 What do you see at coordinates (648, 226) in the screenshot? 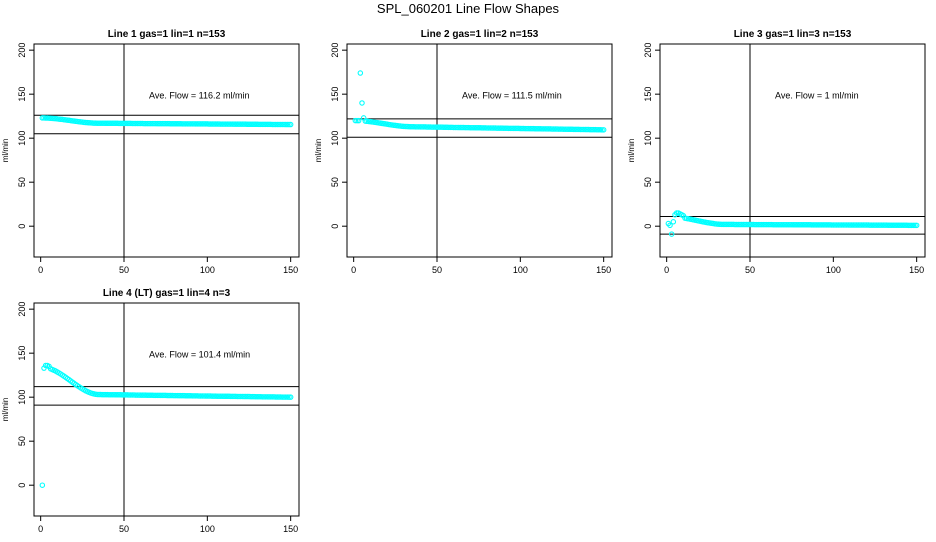
I see `y-tick-label: 0` at bounding box center [648, 226].